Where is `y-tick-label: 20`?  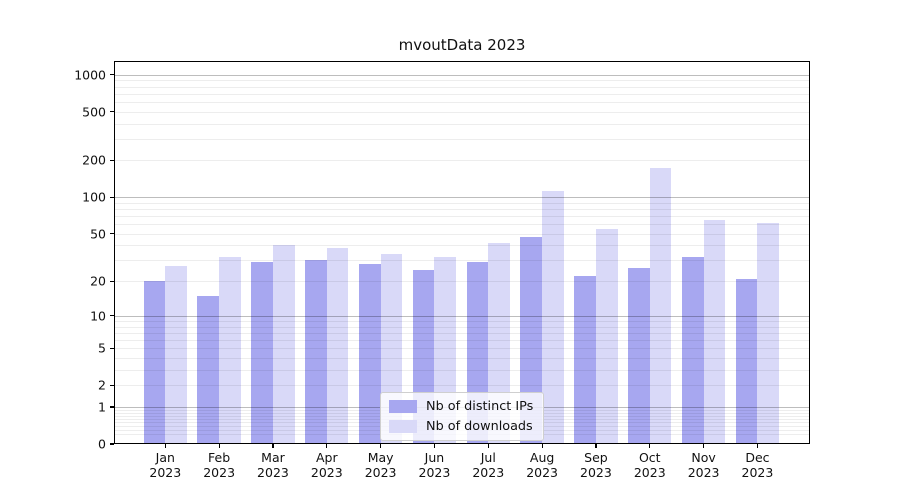
y-tick-label: 20 is located at coordinates (98, 281).